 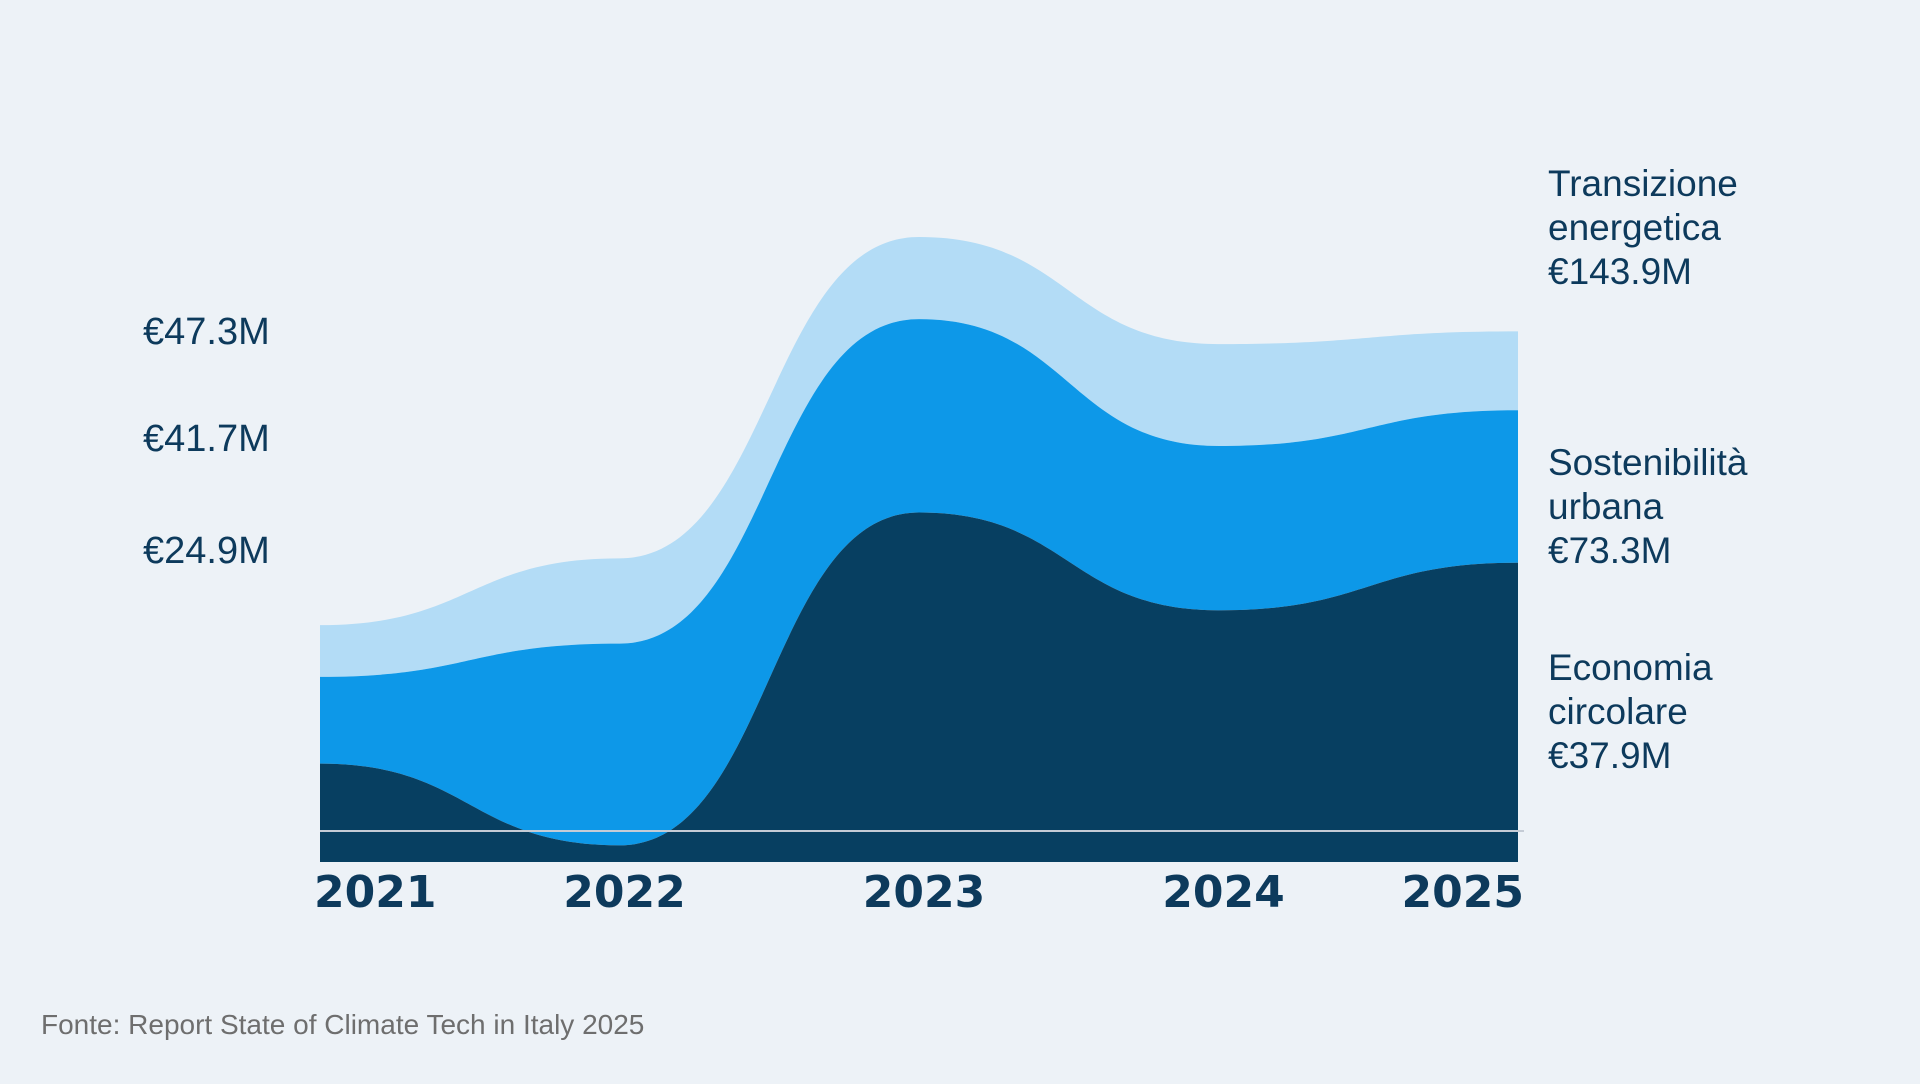 What do you see at coordinates (1223, 892) in the screenshot?
I see `x-tick-label: 2024` at bounding box center [1223, 892].